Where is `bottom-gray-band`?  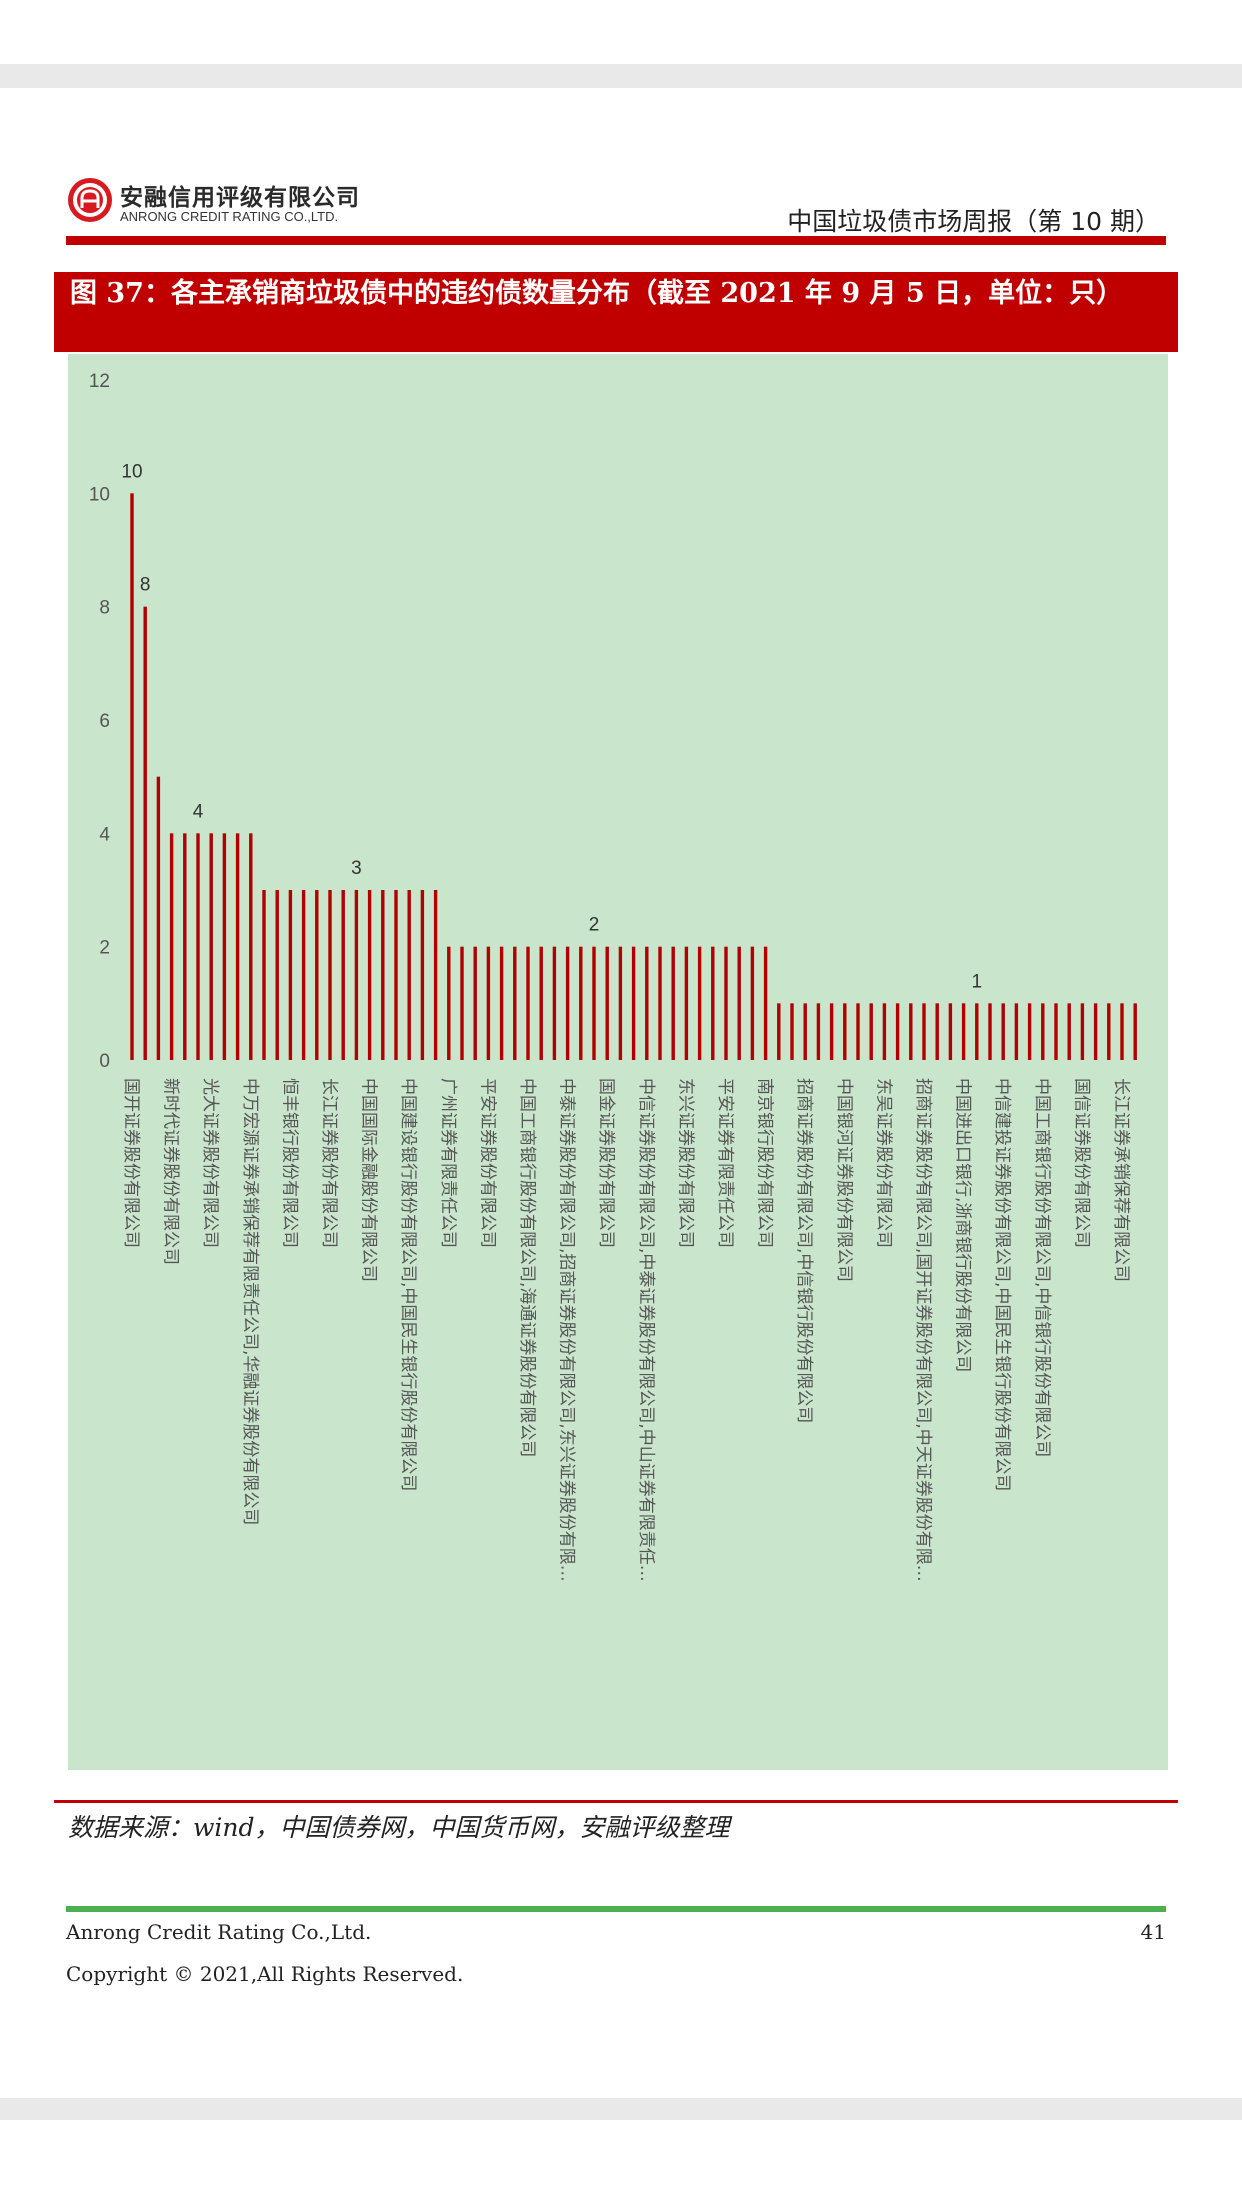
bottom-gray-band is located at coordinates (621, 2109).